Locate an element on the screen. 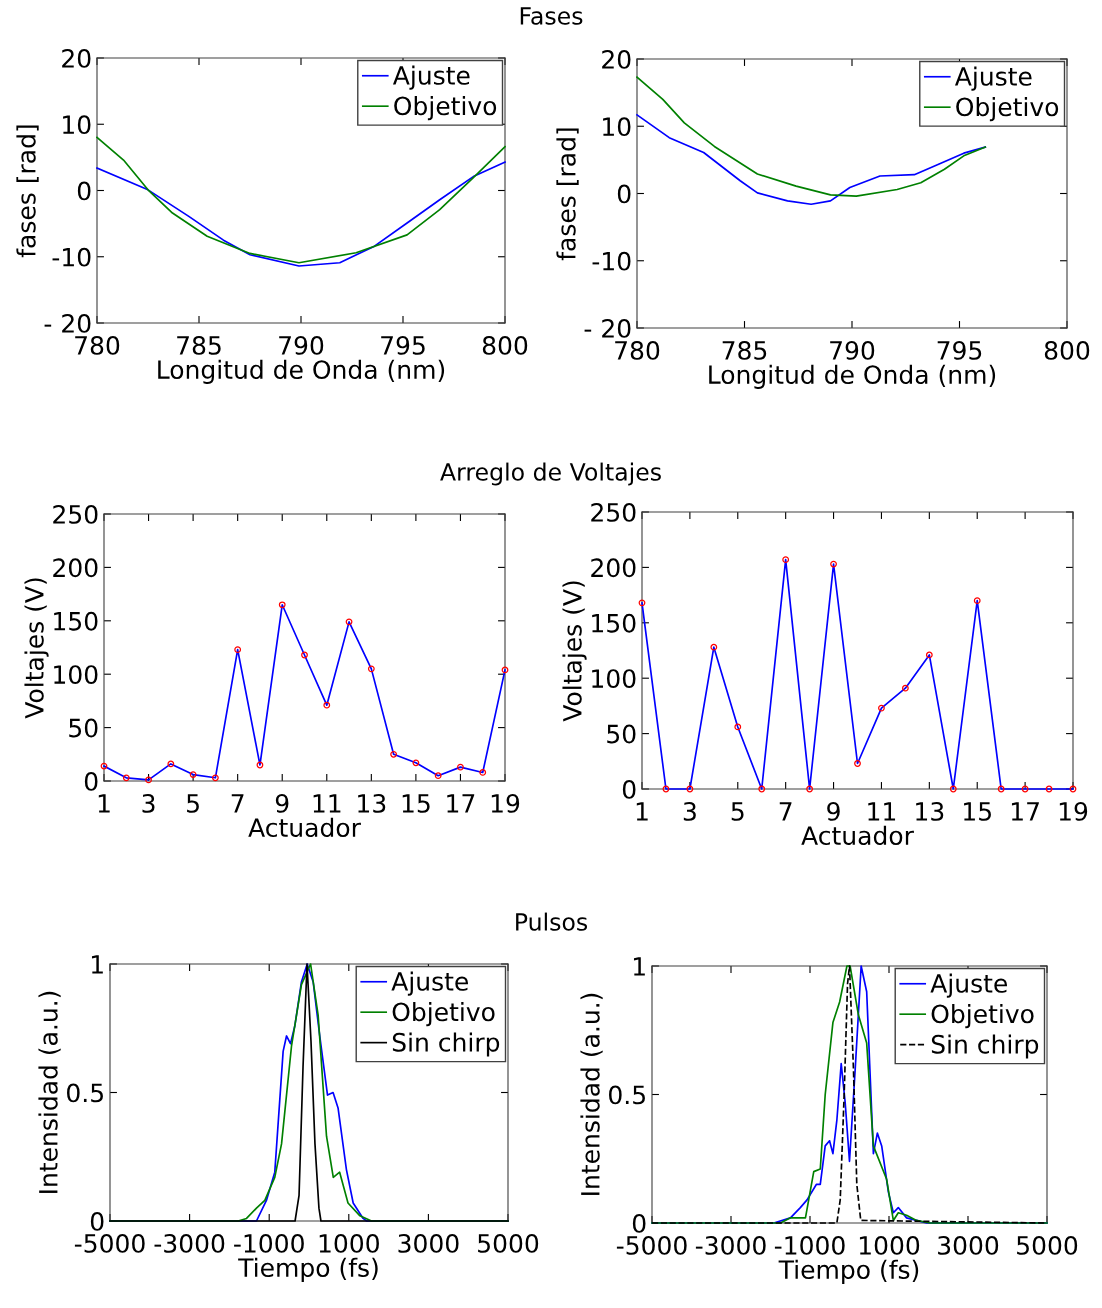 The width and height of the screenshot is (1102, 1308). chart-title: Arreglo de Voltajes is located at coordinates (550, 474).